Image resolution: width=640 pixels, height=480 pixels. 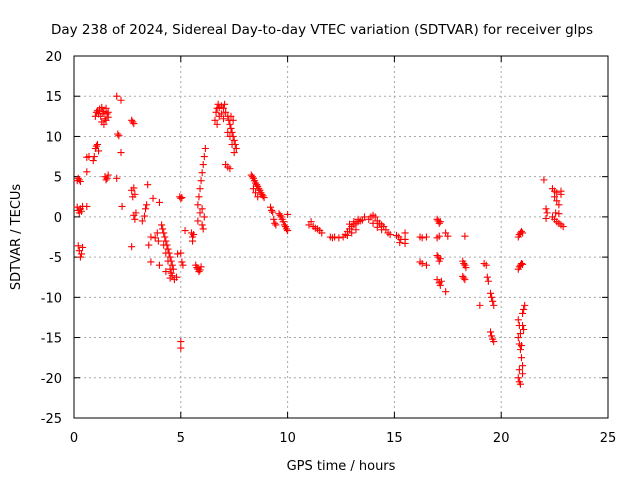 I want to click on y-axis-label: SDTVAR / TECUs, so click(x=16, y=237).